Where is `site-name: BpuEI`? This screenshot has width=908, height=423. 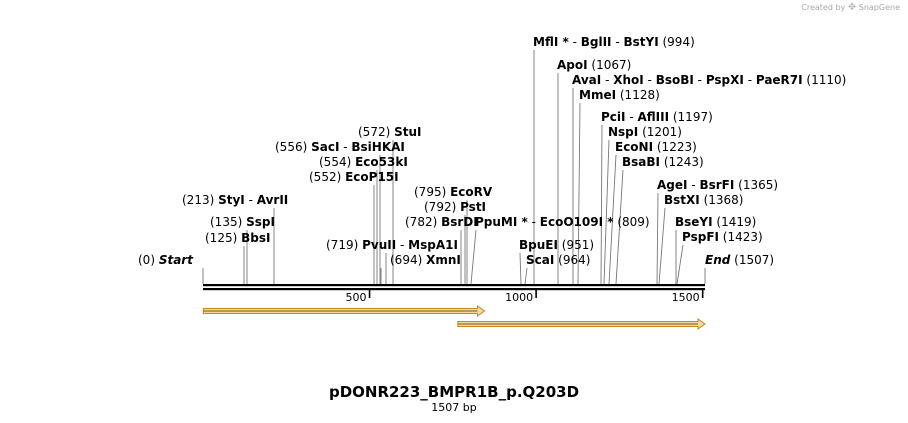
site-name: BpuEI is located at coordinates (538, 245).